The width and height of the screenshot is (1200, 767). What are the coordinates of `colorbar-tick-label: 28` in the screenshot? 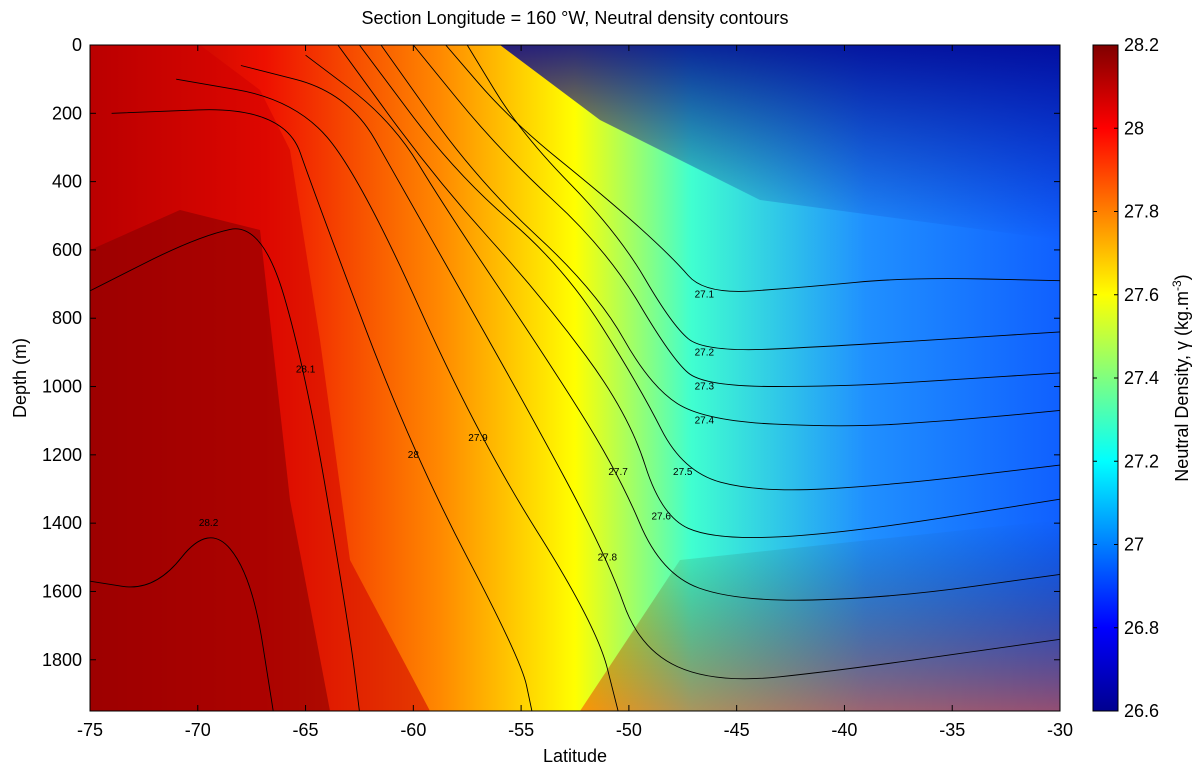 It's located at (1134, 128).